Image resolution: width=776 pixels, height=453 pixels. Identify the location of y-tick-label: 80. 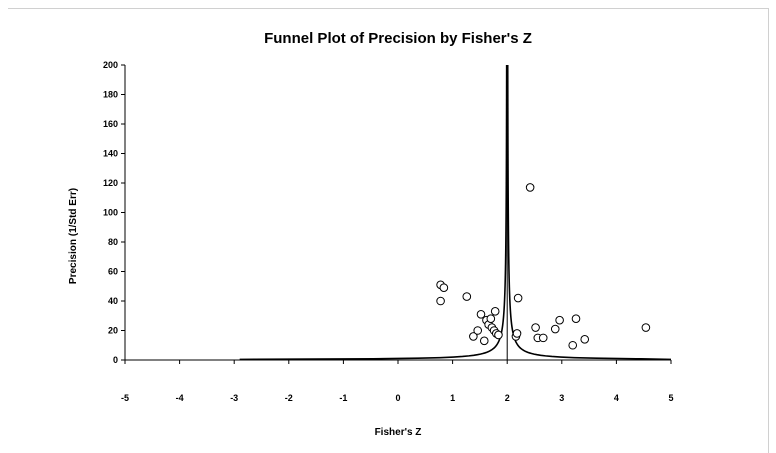
(113, 242).